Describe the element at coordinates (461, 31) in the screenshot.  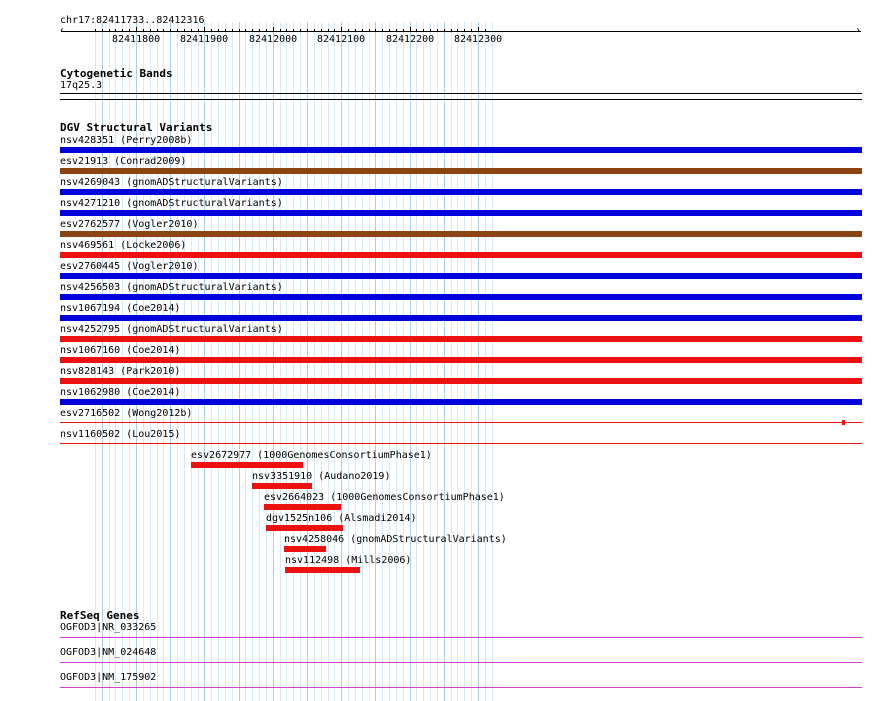
I see `ruler-line` at that location.